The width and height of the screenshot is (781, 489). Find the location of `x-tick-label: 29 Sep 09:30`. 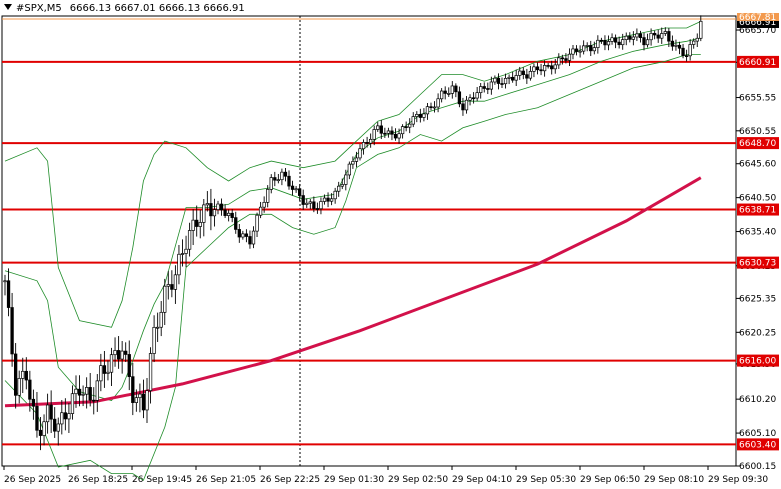

x-tick-label: 29 Sep 09:30 is located at coordinates (738, 480).